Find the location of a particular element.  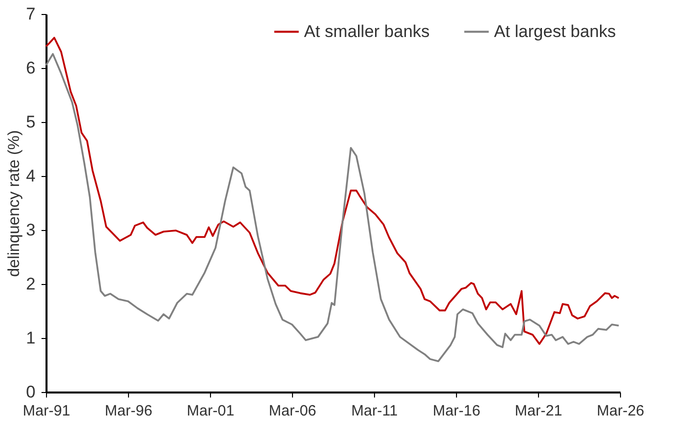

legend-label: At largest banks is located at coordinates (555, 31).